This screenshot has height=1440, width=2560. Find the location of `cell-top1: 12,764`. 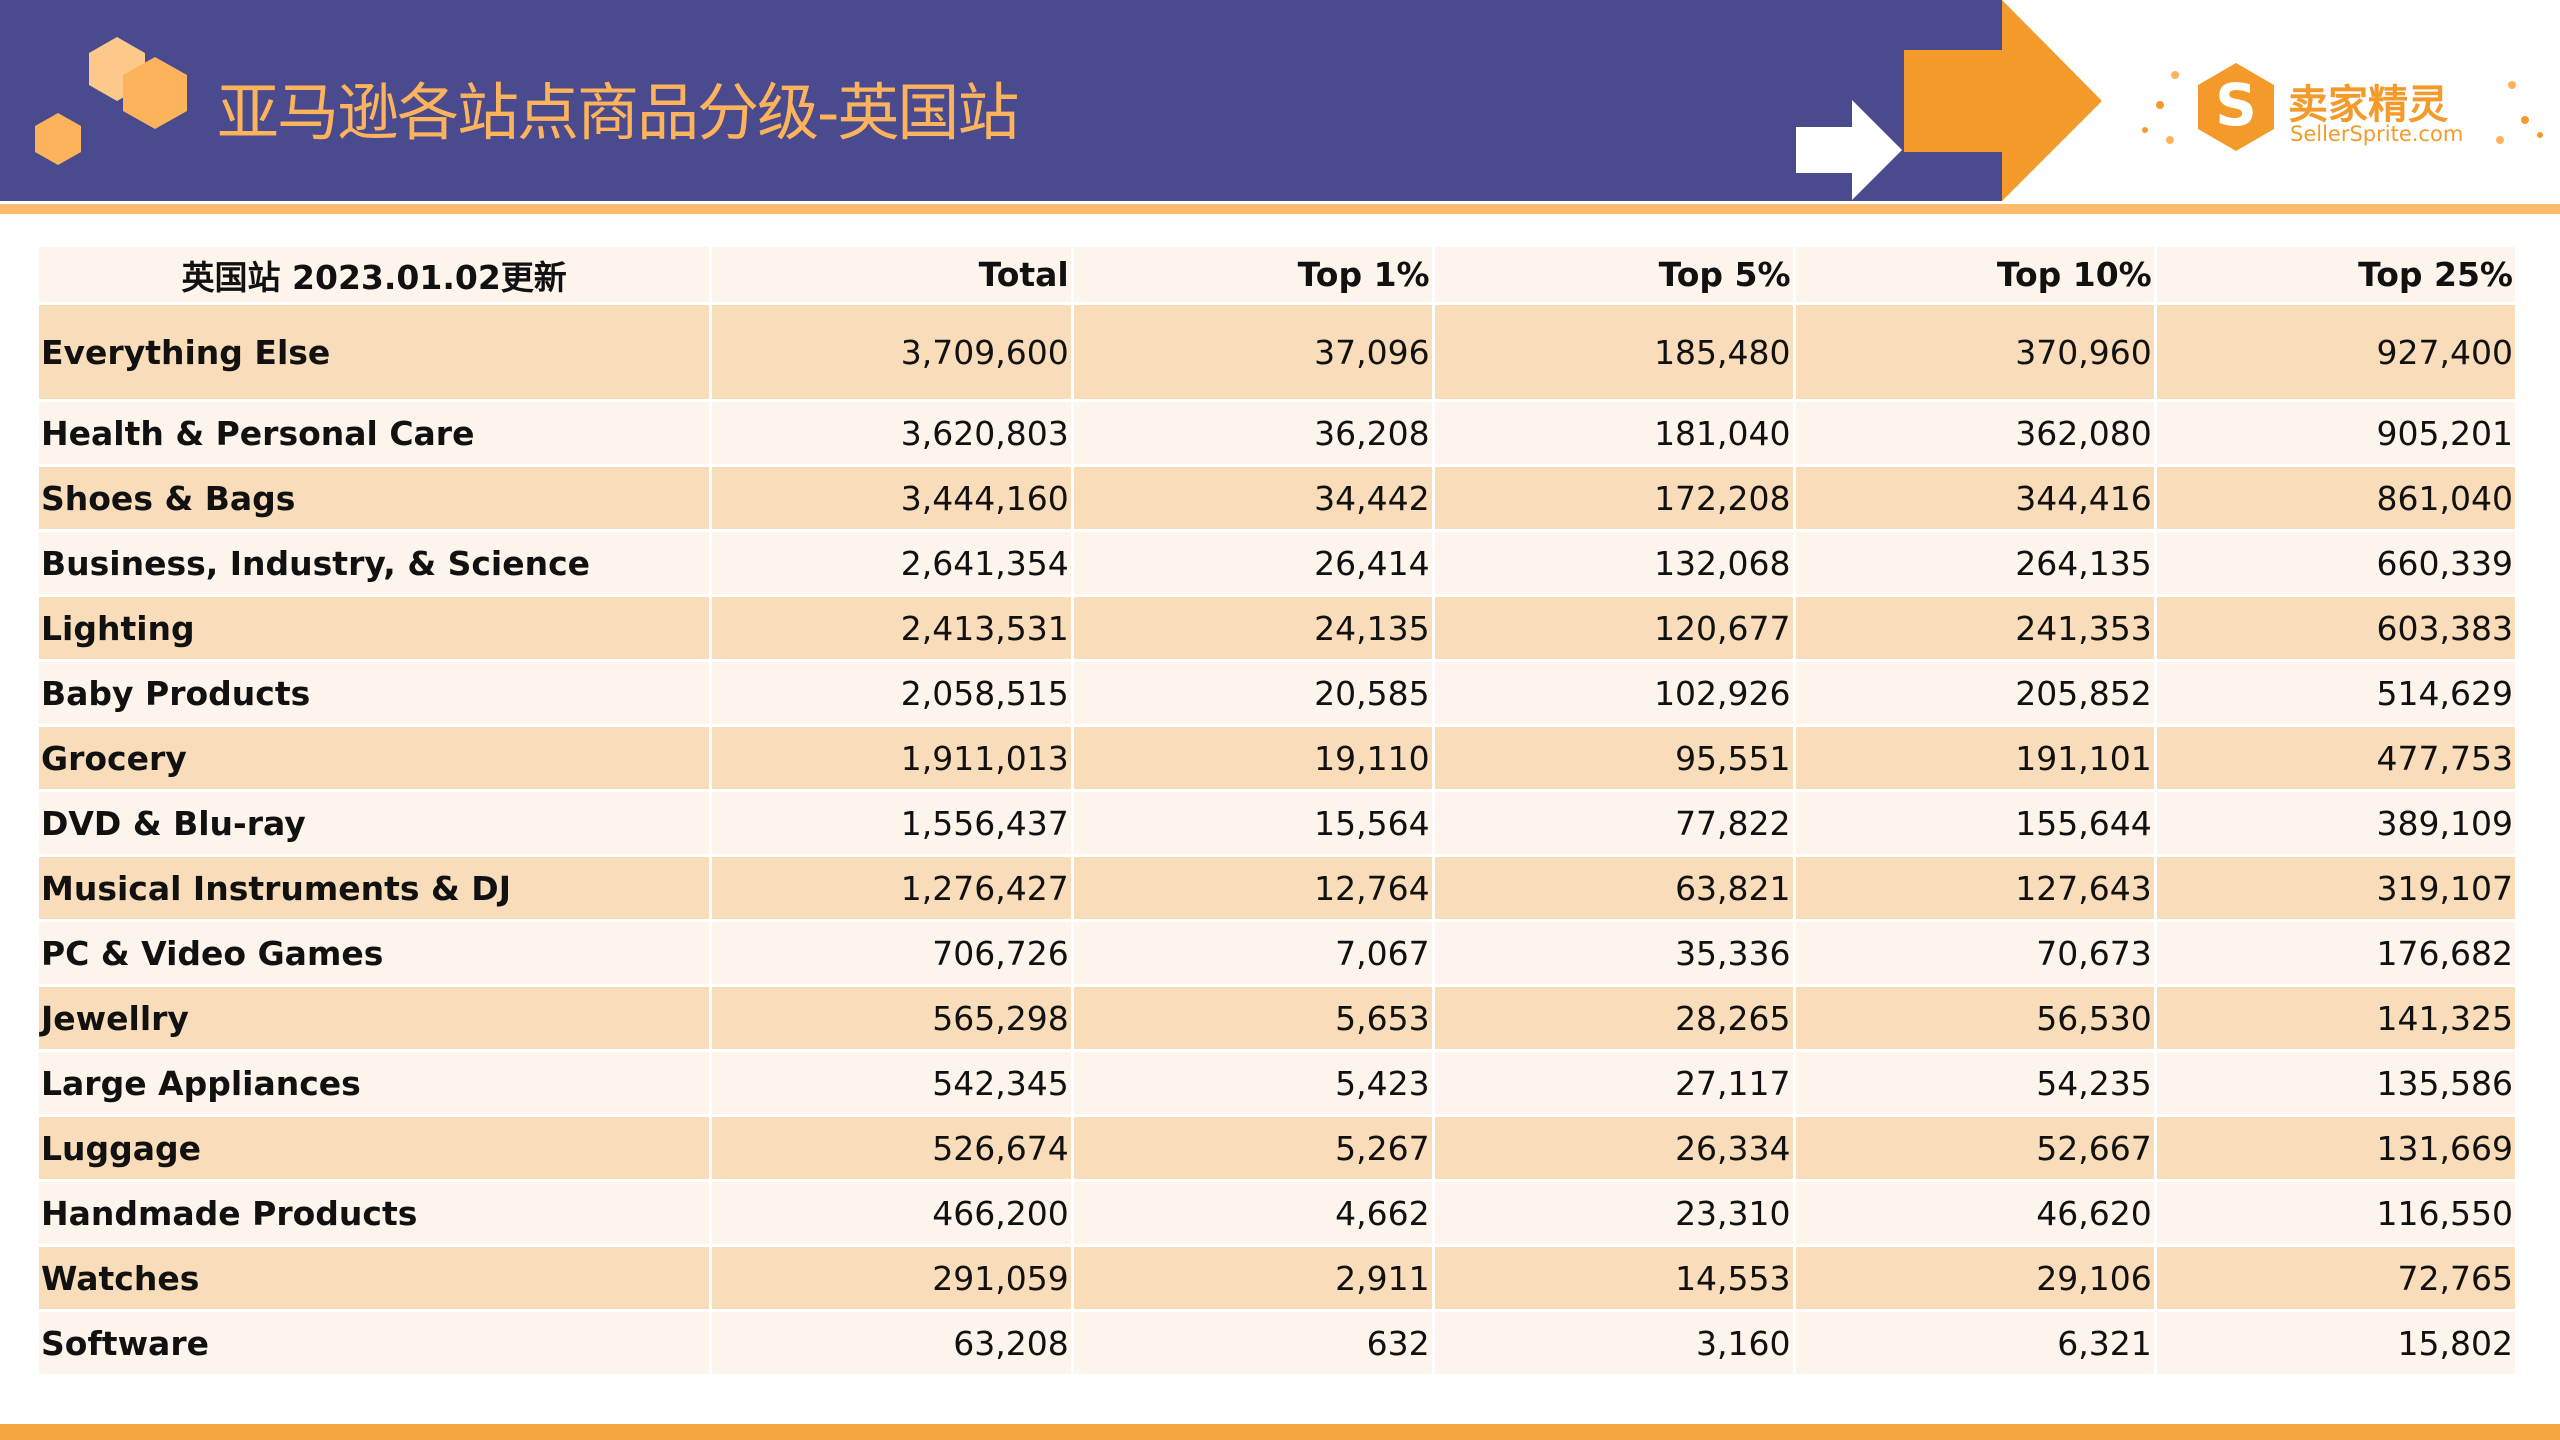

cell-top1: 12,764 is located at coordinates (1252, 888).